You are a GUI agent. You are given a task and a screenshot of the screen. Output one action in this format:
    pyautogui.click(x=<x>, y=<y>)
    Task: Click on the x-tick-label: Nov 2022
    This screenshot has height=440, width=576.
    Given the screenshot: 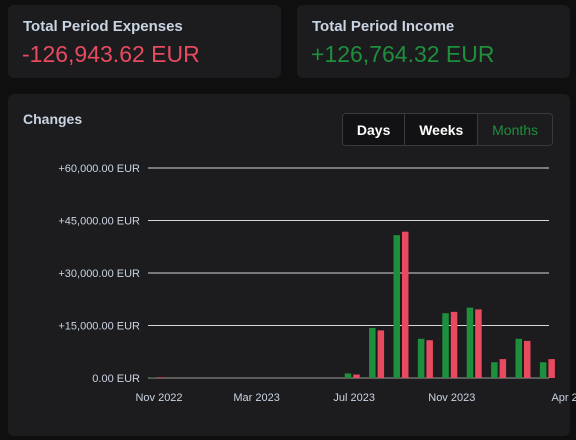 What is the action you would take?
    pyautogui.click(x=158, y=398)
    